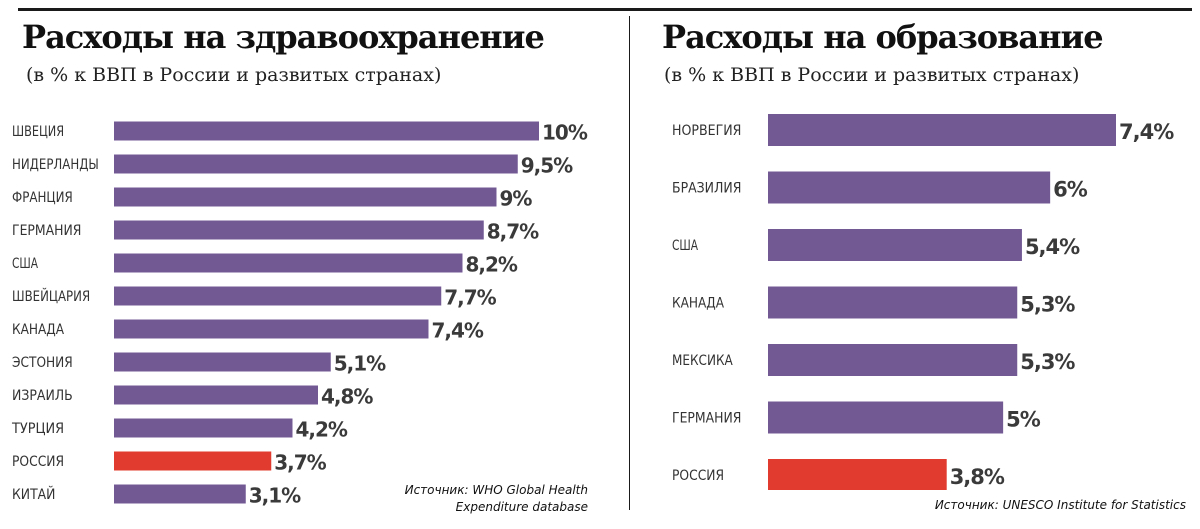  I want to click on panel-divider, so click(629, 263).